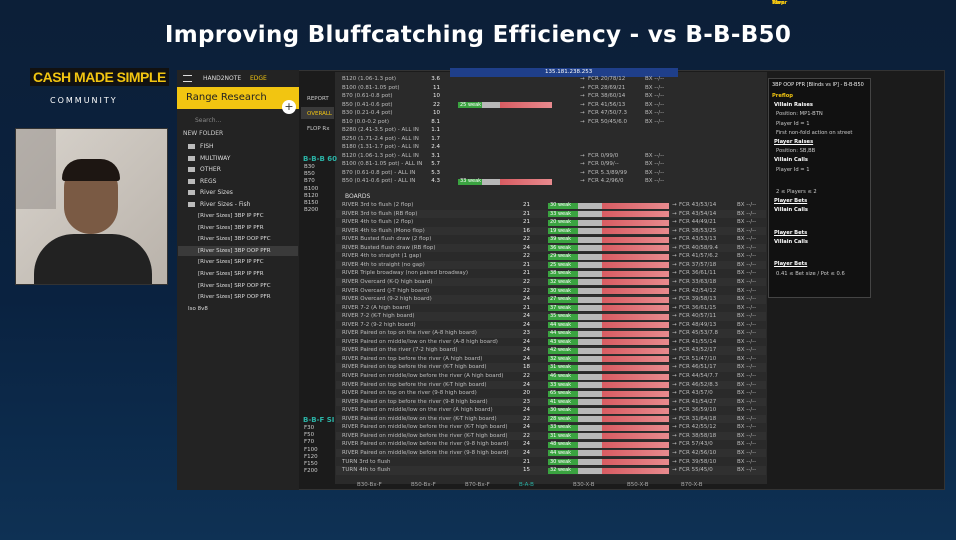 This screenshot has width=956, height=540. What do you see at coordinates (526, 485) in the screenshot?
I see `strip-item: B-A-B` at bounding box center [526, 485].